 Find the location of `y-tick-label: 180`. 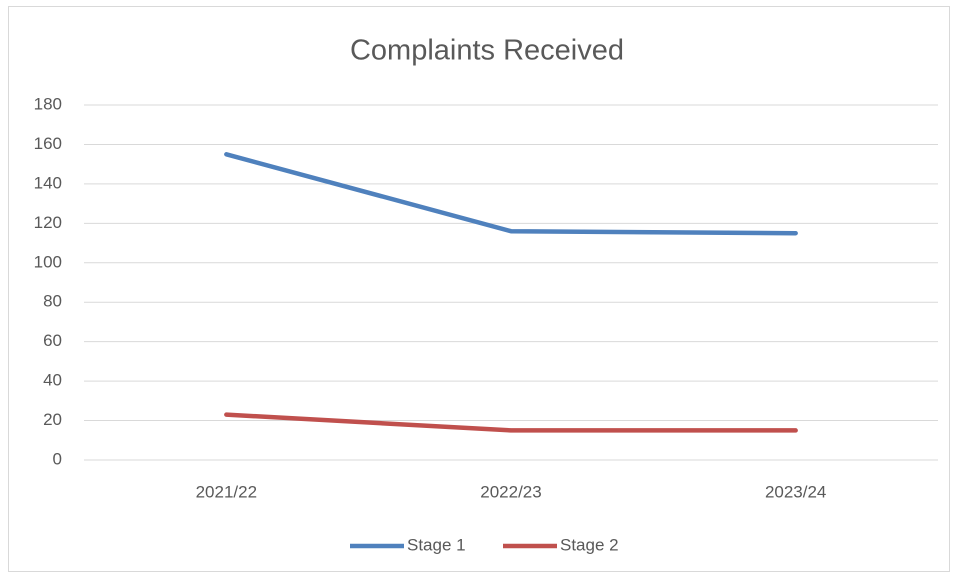

y-tick-label: 180 is located at coordinates (48, 103).